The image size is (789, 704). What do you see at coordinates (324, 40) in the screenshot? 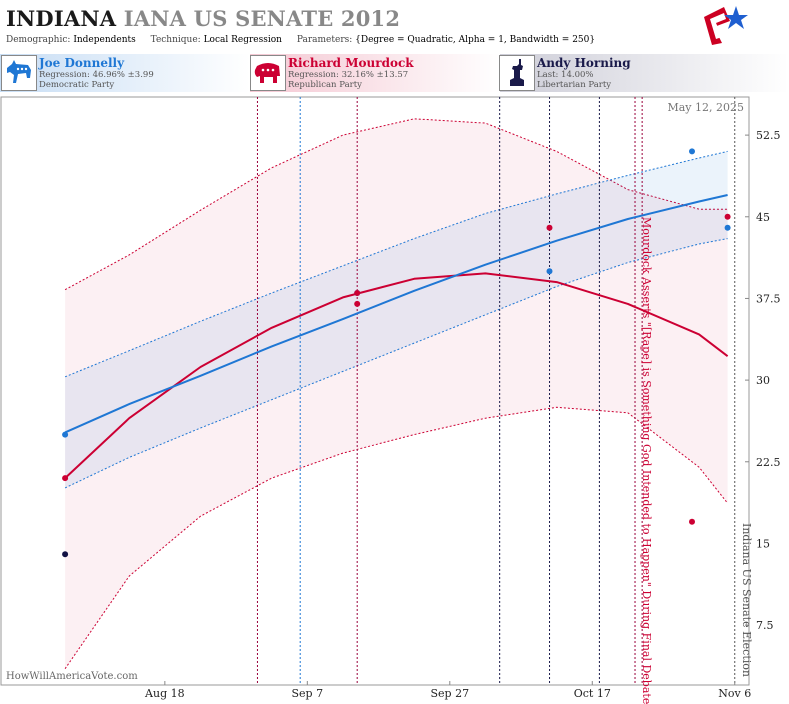
I see `parameters-label: Parameters:` at bounding box center [324, 40].